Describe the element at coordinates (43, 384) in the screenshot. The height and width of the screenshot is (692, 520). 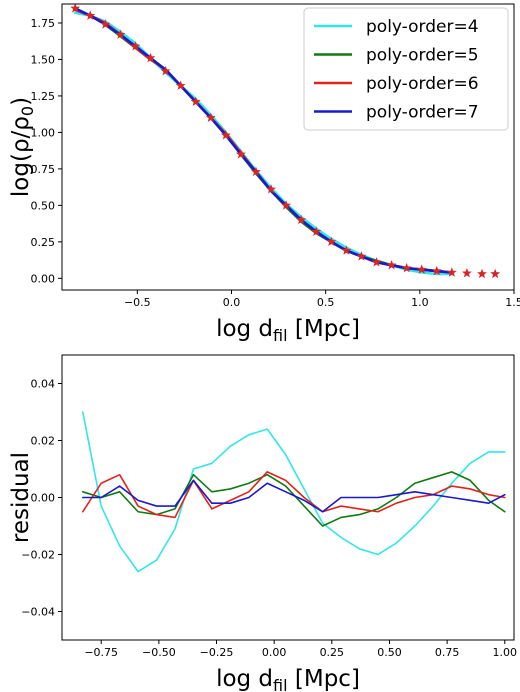
I see `y-tick-label: 0.04` at that location.